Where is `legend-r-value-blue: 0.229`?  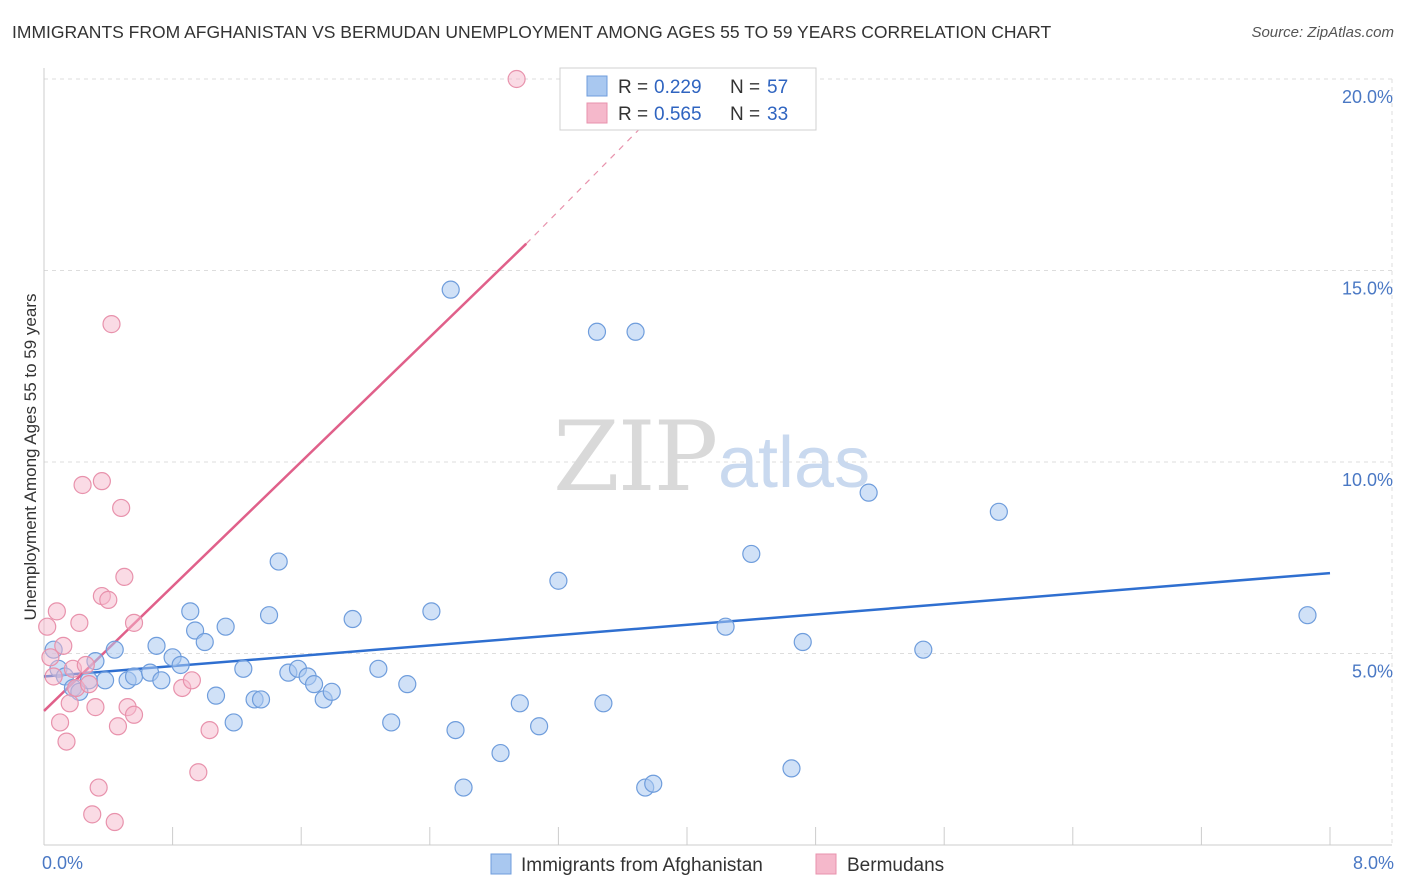 legend-r-value-blue: 0.229 is located at coordinates (678, 87).